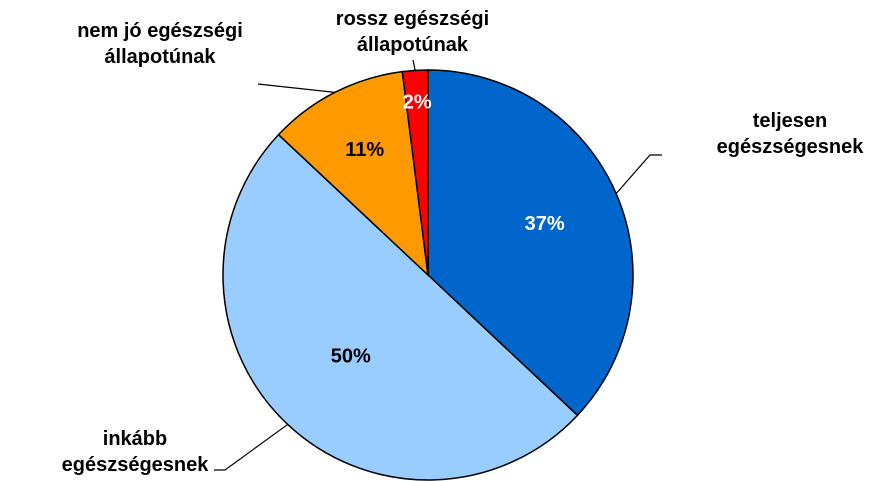  Describe the element at coordinates (135, 452) in the screenshot. I see `category-label: inkább egészségesnek` at that location.